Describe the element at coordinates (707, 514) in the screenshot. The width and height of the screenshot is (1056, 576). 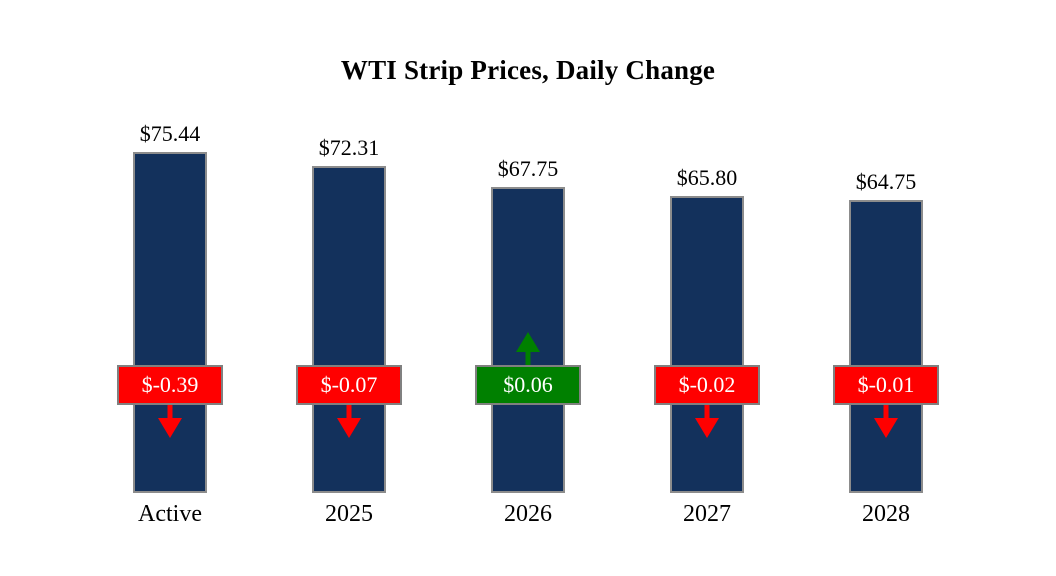
I see `bar-category-label: 2027` at that location.